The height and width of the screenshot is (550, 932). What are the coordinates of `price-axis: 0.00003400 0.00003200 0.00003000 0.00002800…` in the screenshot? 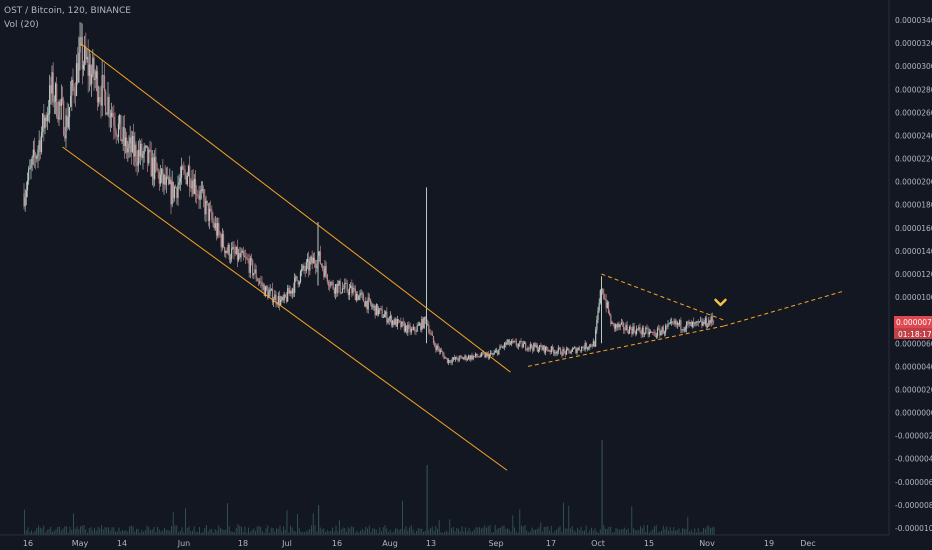 It's located at (910, 267).